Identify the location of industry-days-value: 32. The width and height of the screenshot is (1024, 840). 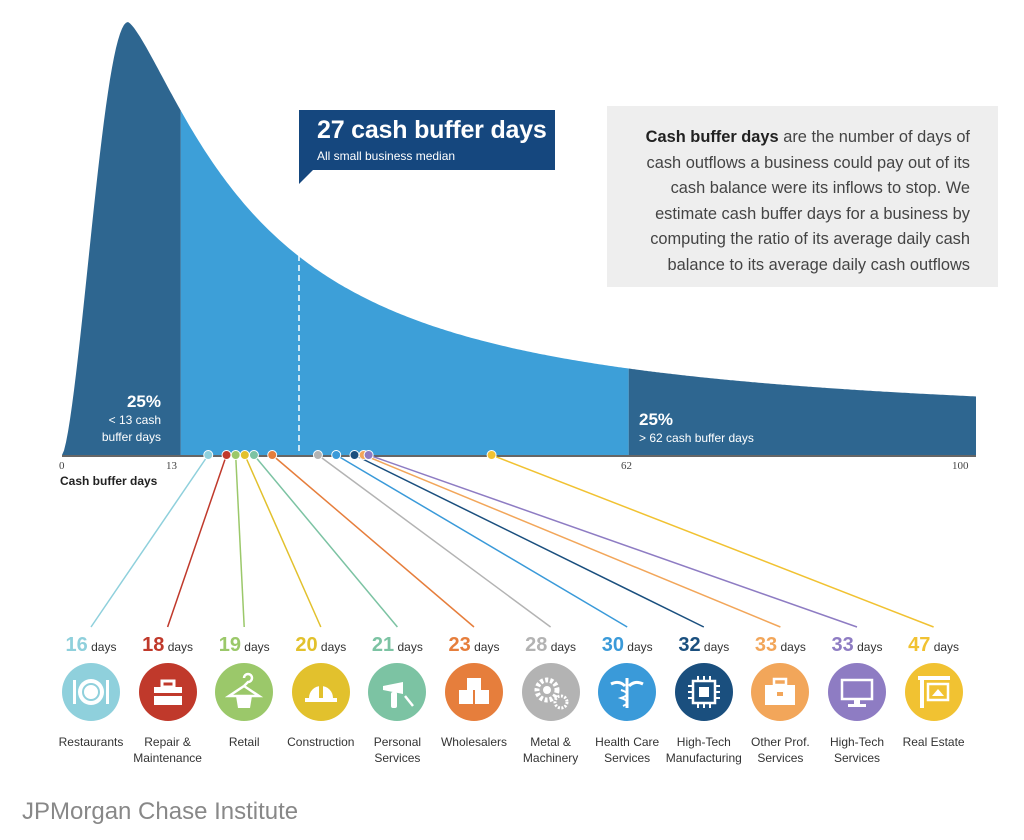
(689, 645).